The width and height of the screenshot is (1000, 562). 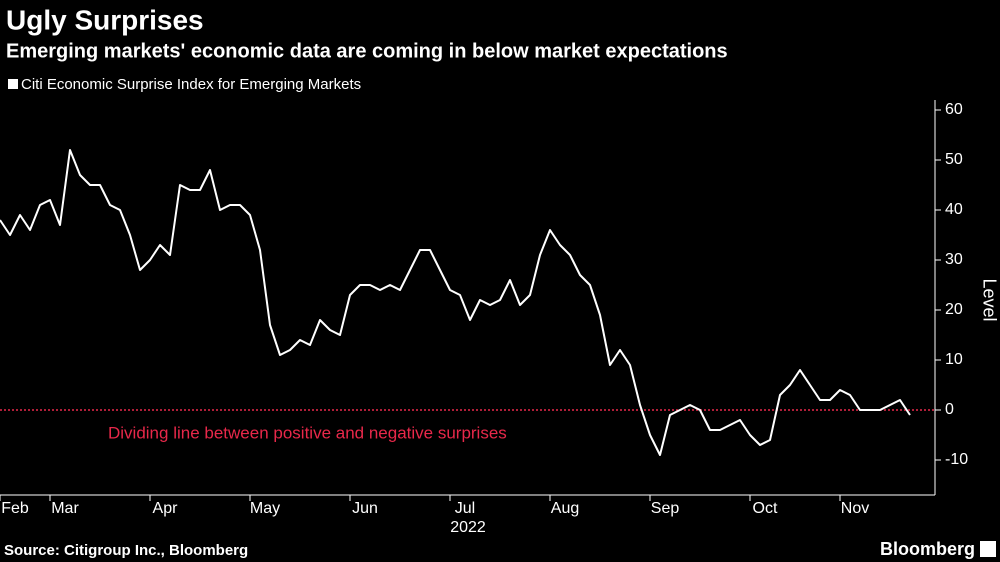 I want to click on x-tick-label: Oct, so click(x=765, y=508).